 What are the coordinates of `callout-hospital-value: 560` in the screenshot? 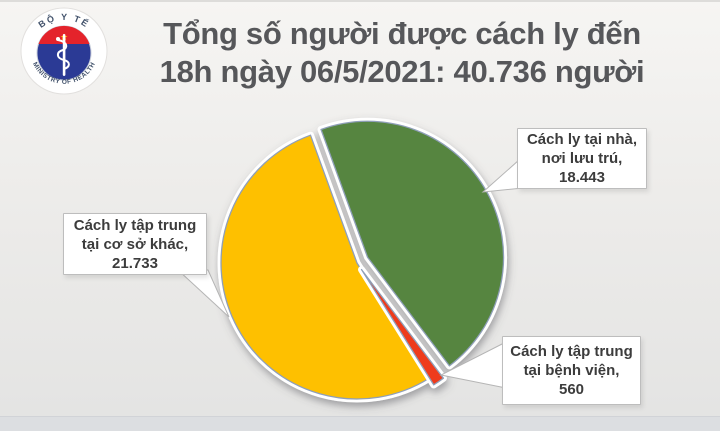 It's located at (571, 389).